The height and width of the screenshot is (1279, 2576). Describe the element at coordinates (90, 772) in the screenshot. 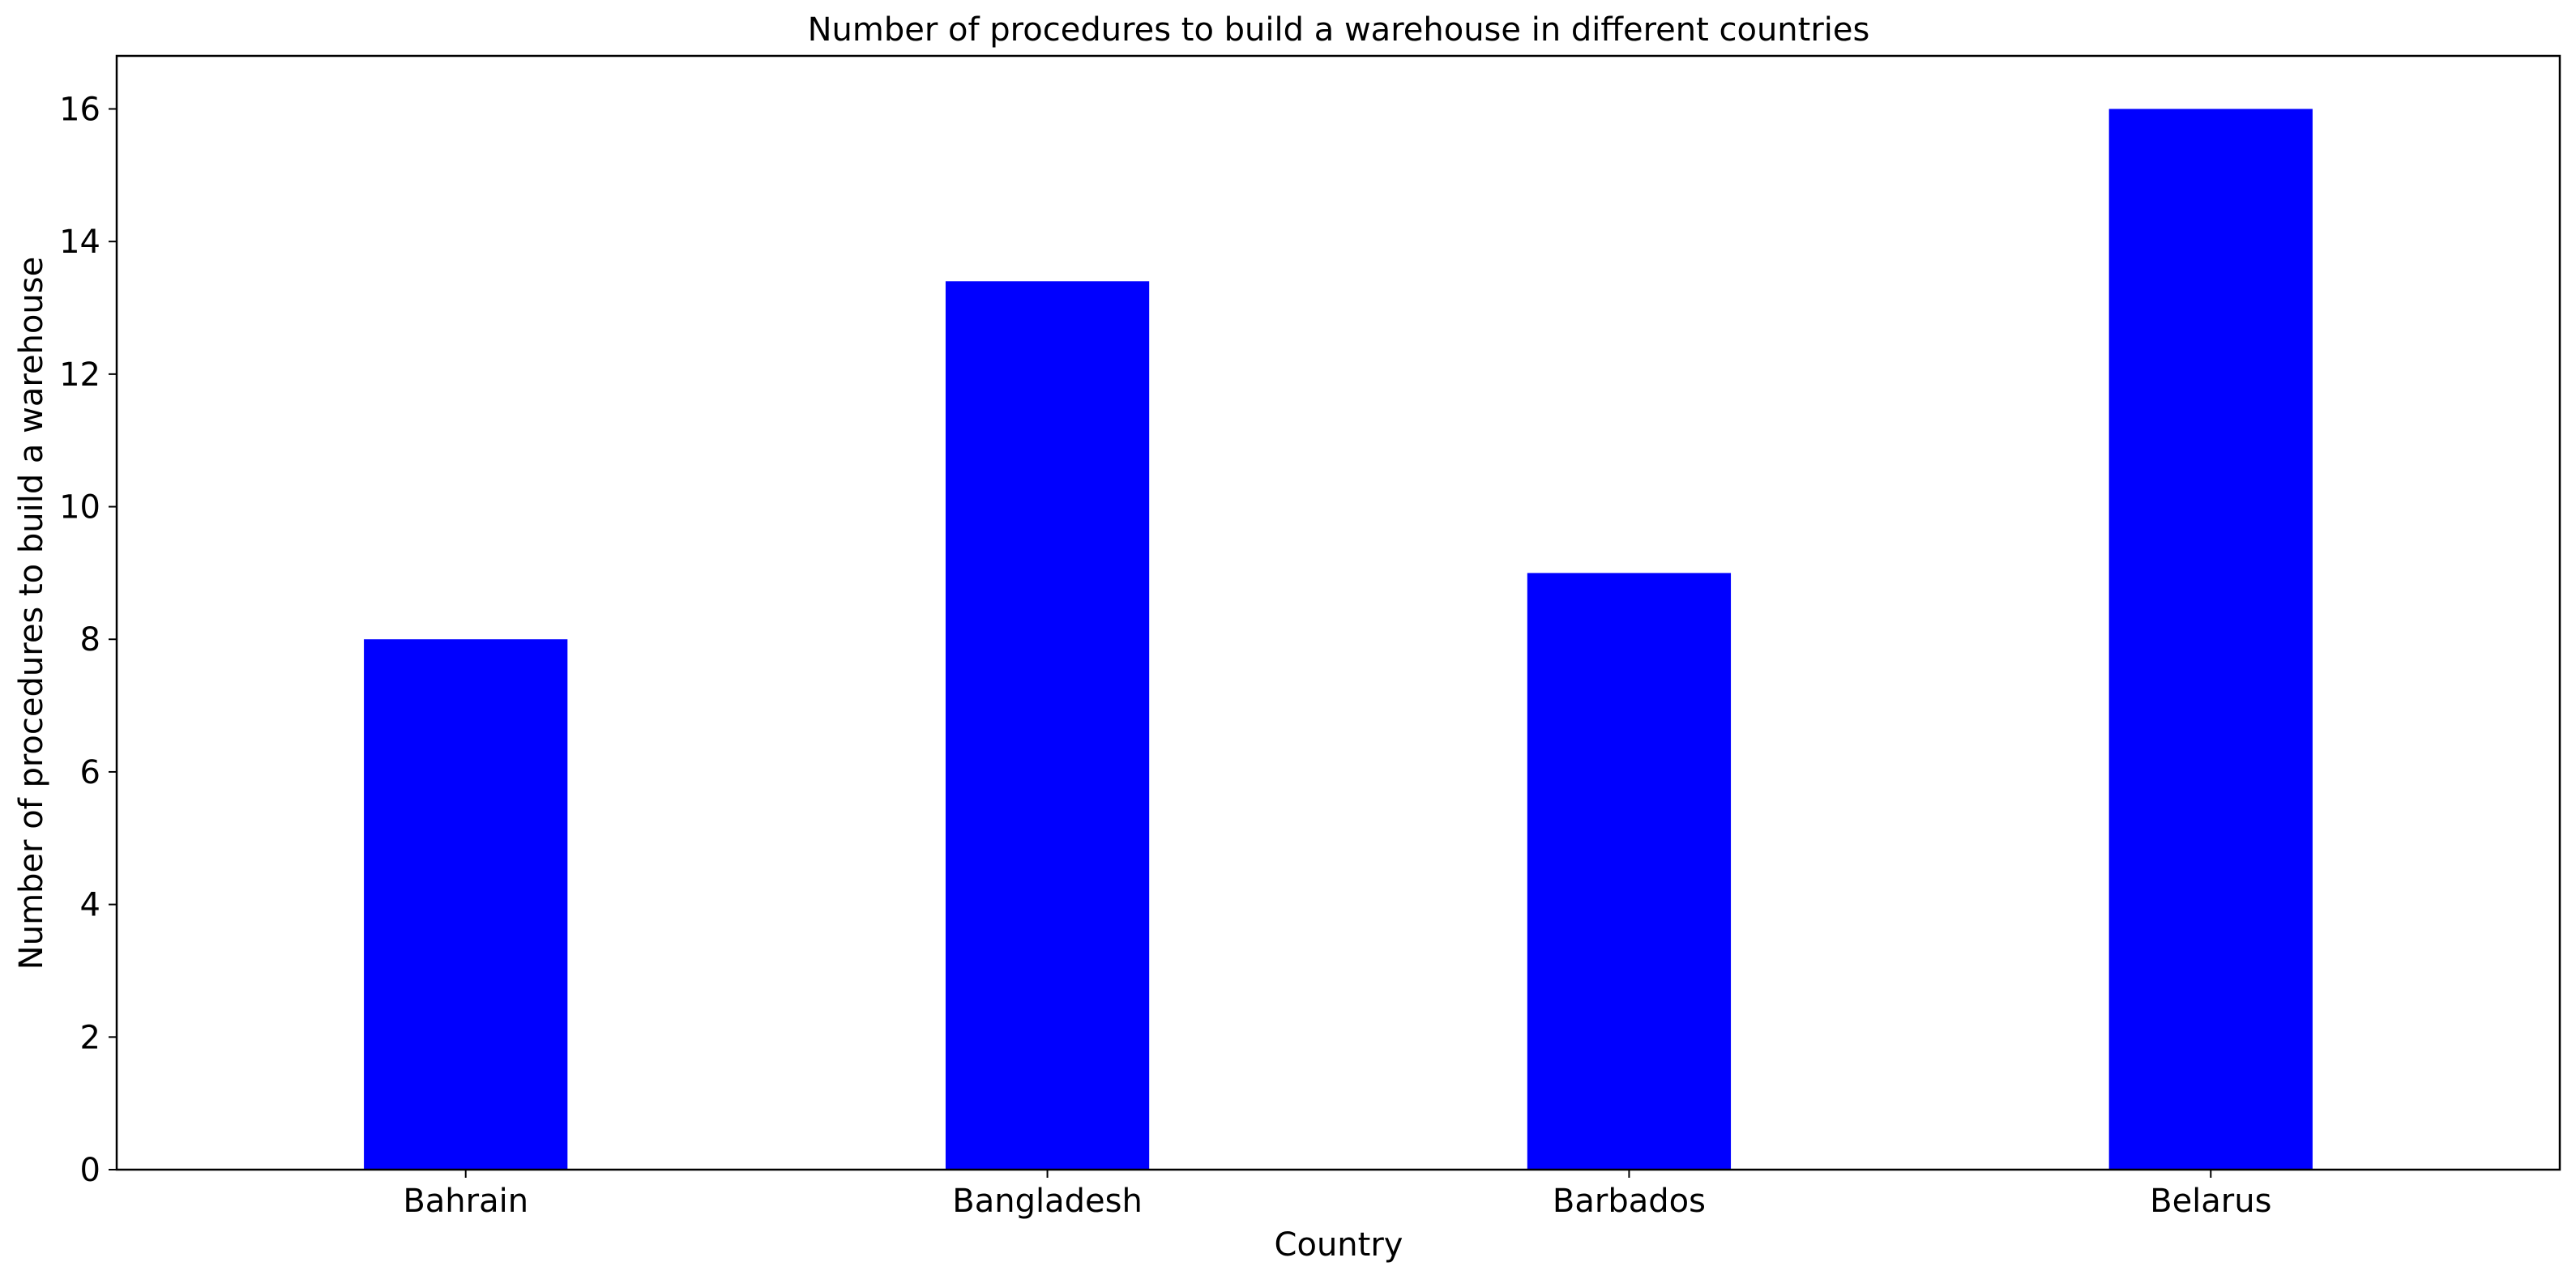

I see `y-tick-label: 6` at that location.